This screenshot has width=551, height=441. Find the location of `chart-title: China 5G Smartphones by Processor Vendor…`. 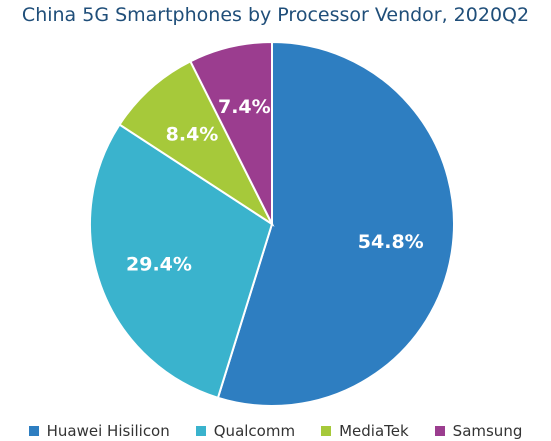

chart-title: China 5G Smartphones by Processor Vendor… is located at coordinates (275, 15).